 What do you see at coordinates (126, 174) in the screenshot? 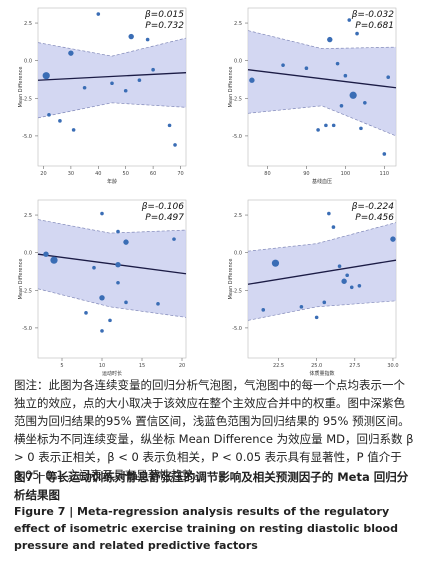
I see `x-tick-label: 50` at bounding box center [126, 174].